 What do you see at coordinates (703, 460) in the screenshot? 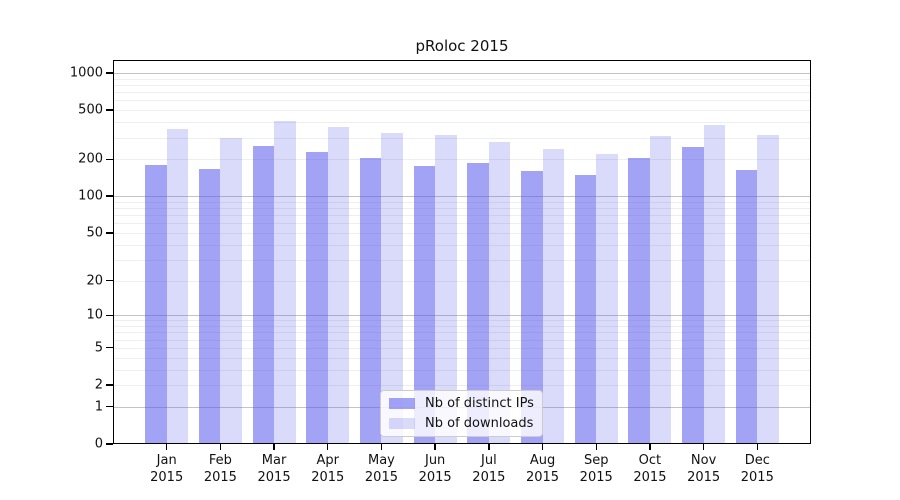
I see `x-tick-month: Nov` at bounding box center [703, 460].